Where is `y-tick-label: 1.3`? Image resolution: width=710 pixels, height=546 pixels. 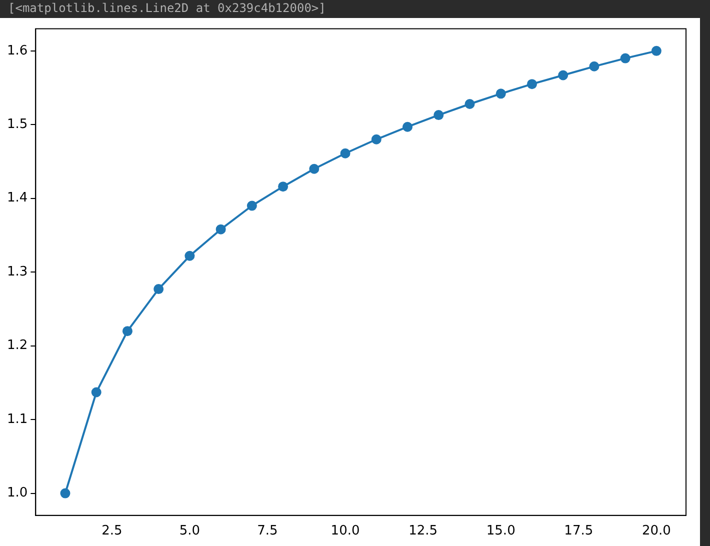
y-tick-label: 1.3 is located at coordinates (17, 272).